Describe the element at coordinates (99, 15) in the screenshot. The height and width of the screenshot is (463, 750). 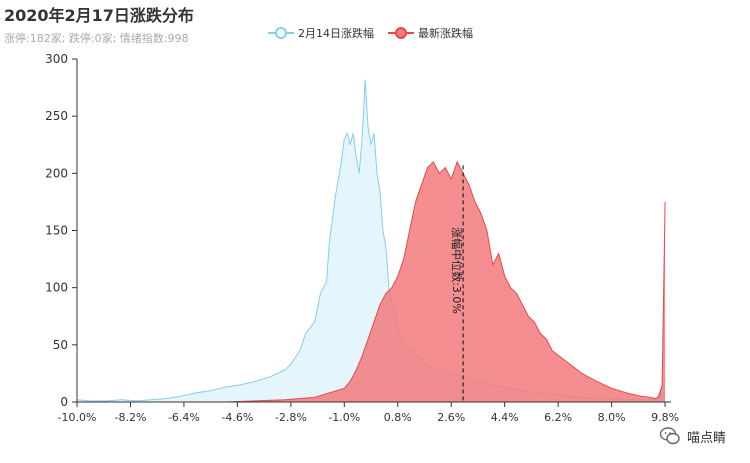
I see `chart-title: 2020年2月17日涨跌分布` at that location.